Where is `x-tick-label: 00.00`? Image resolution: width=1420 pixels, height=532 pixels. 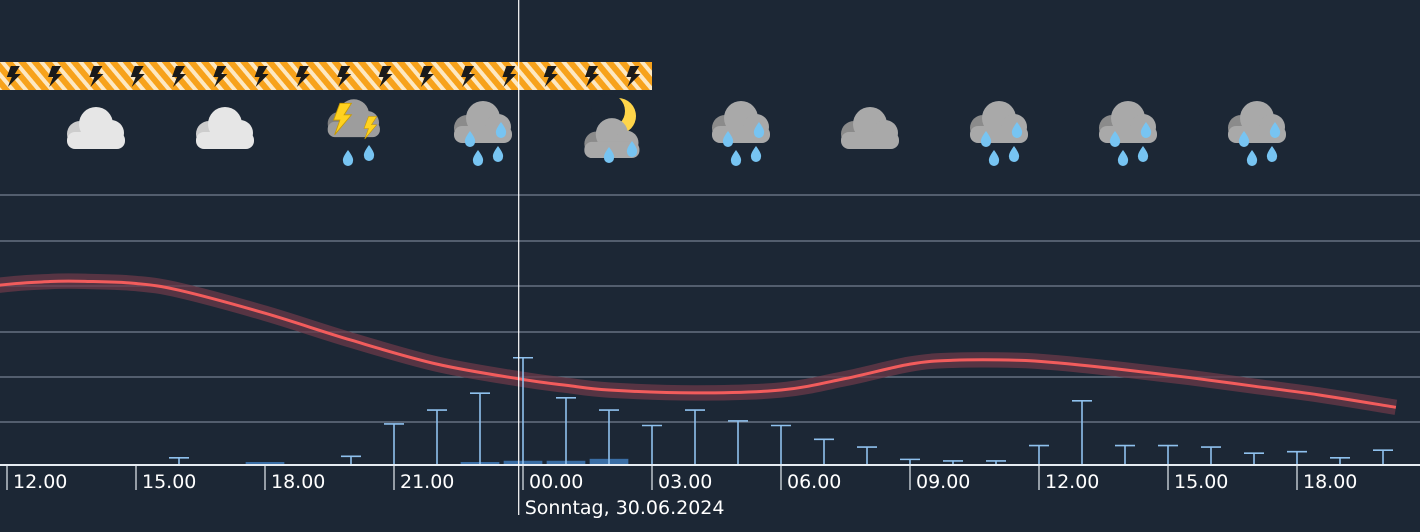 x-tick-label: 00.00 is located at coordinates (556, 482).